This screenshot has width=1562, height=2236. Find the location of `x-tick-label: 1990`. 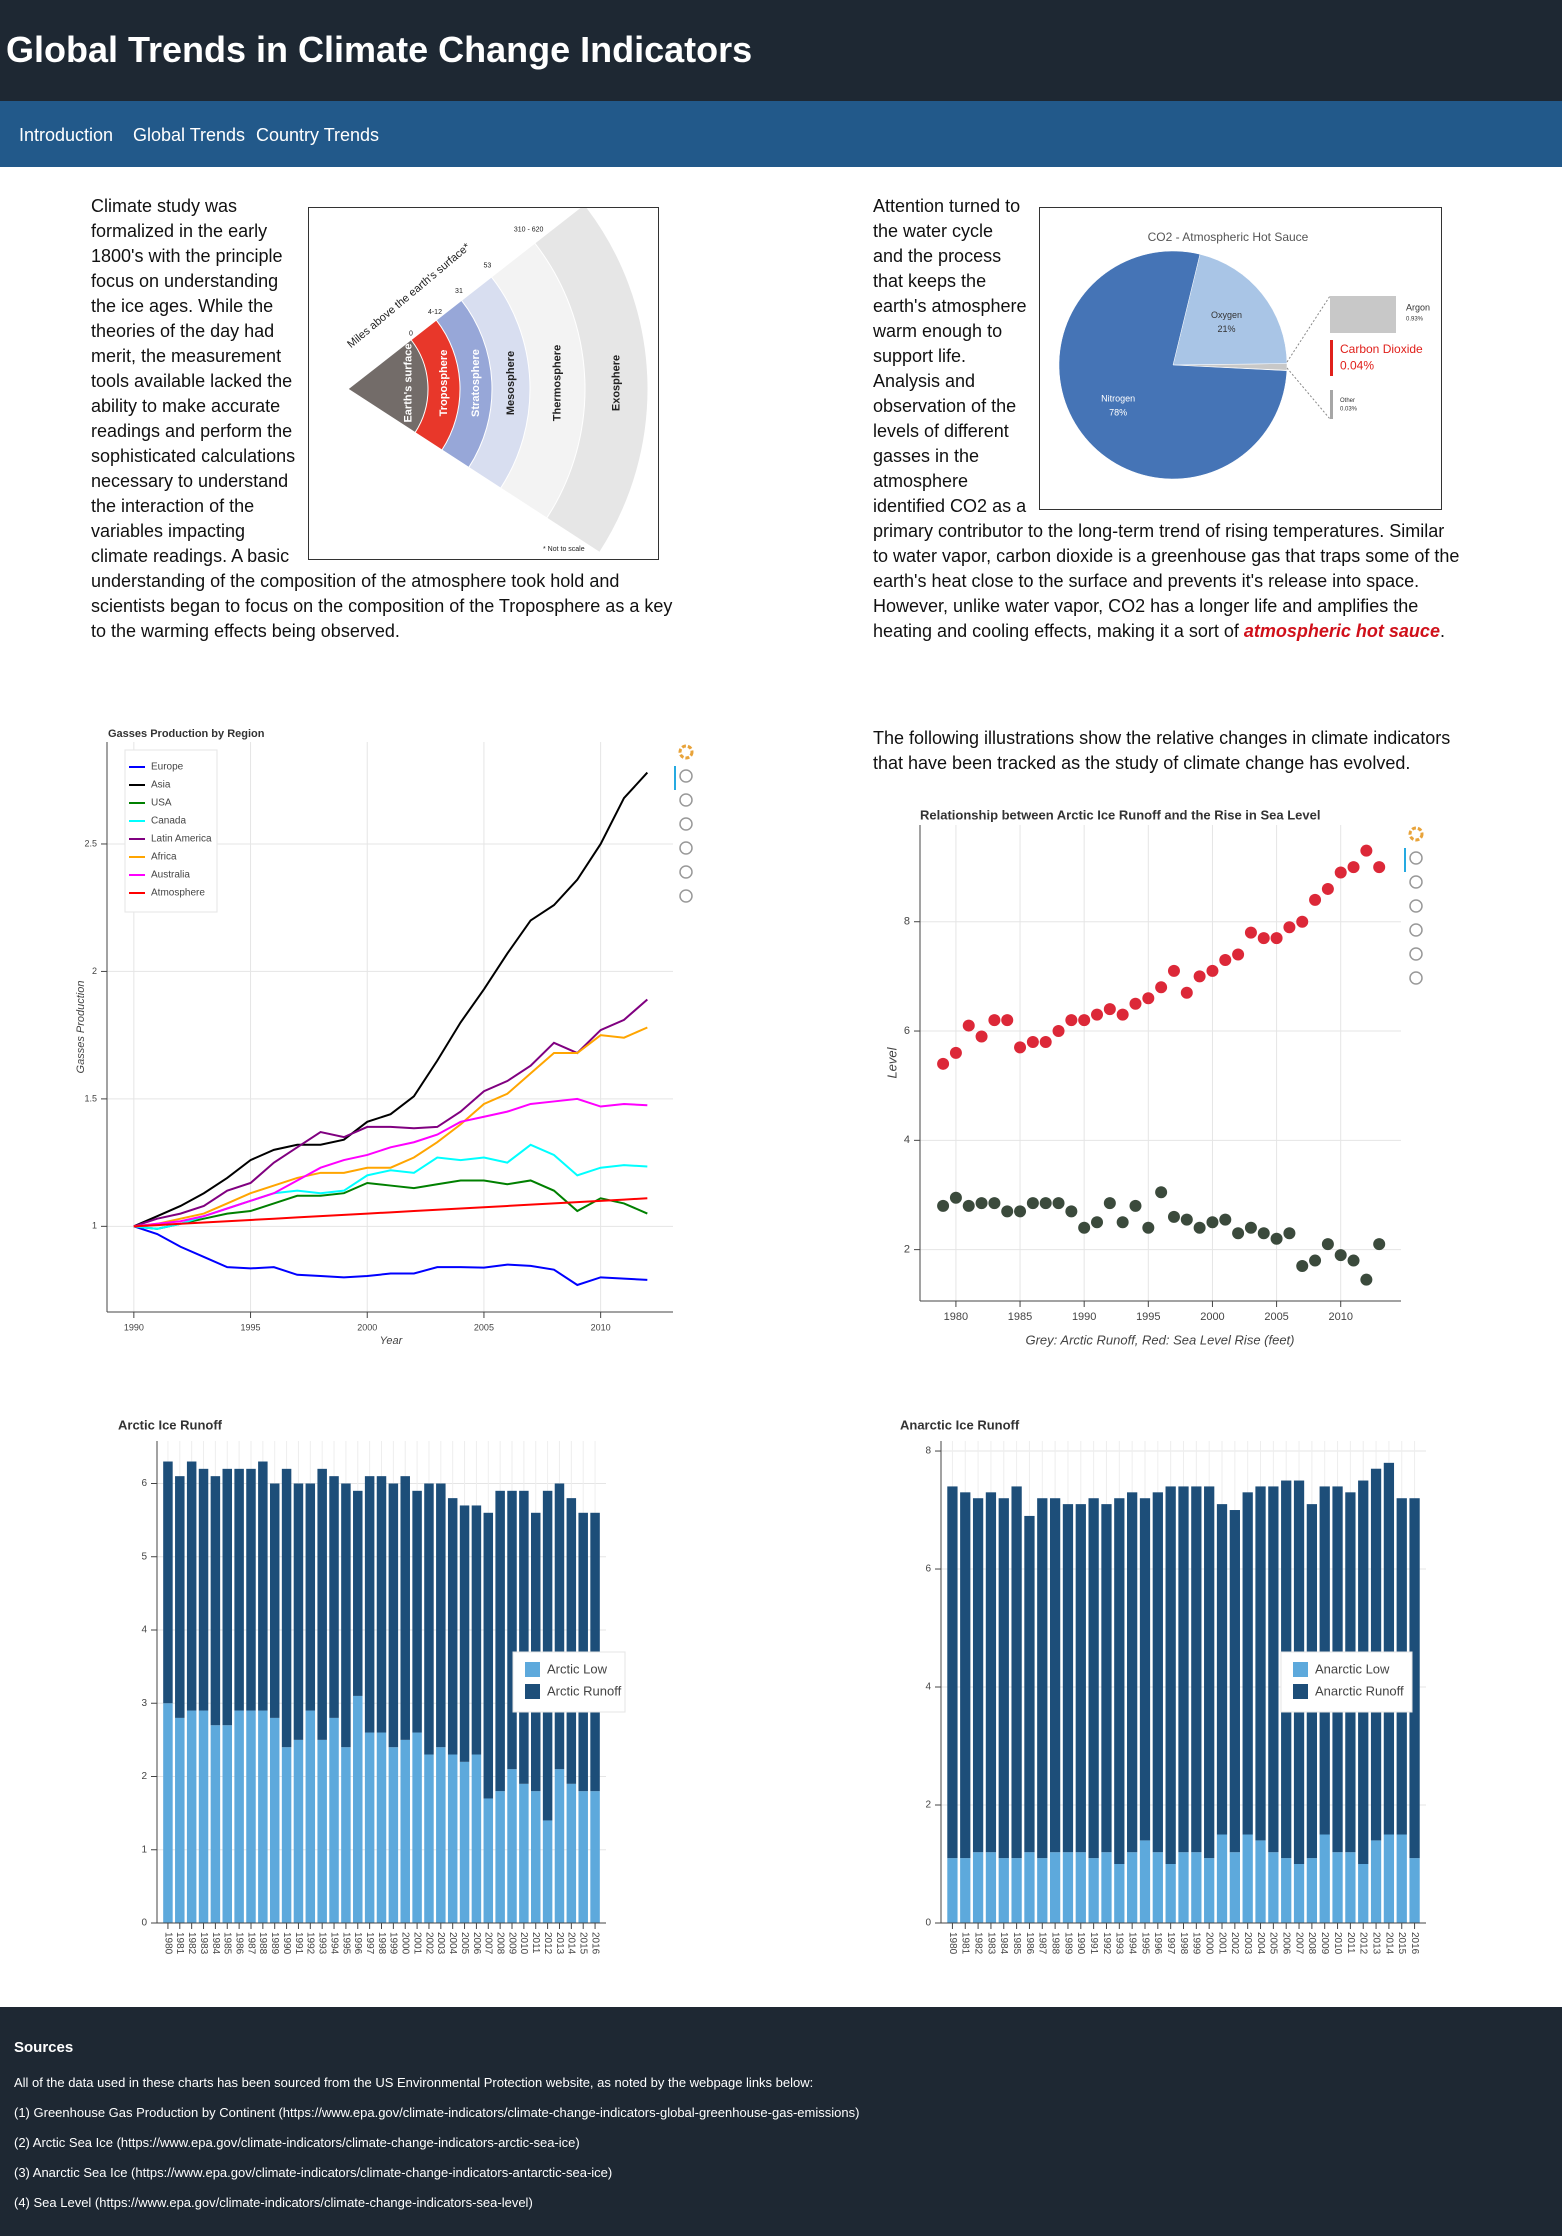

x-tick-label: 1990 is located at coordinates (286, 1943).